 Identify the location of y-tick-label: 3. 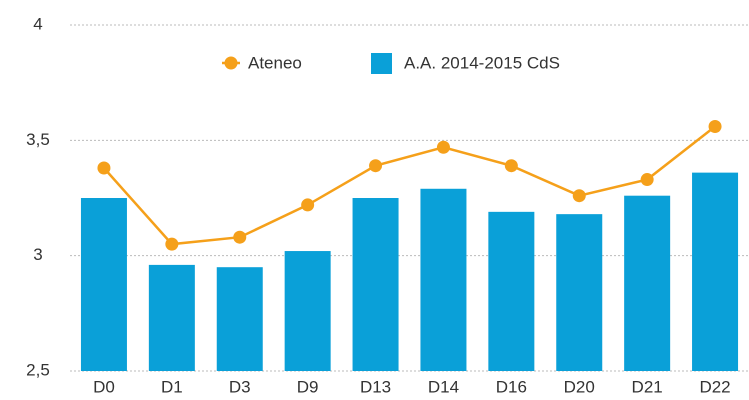
(37, 254).